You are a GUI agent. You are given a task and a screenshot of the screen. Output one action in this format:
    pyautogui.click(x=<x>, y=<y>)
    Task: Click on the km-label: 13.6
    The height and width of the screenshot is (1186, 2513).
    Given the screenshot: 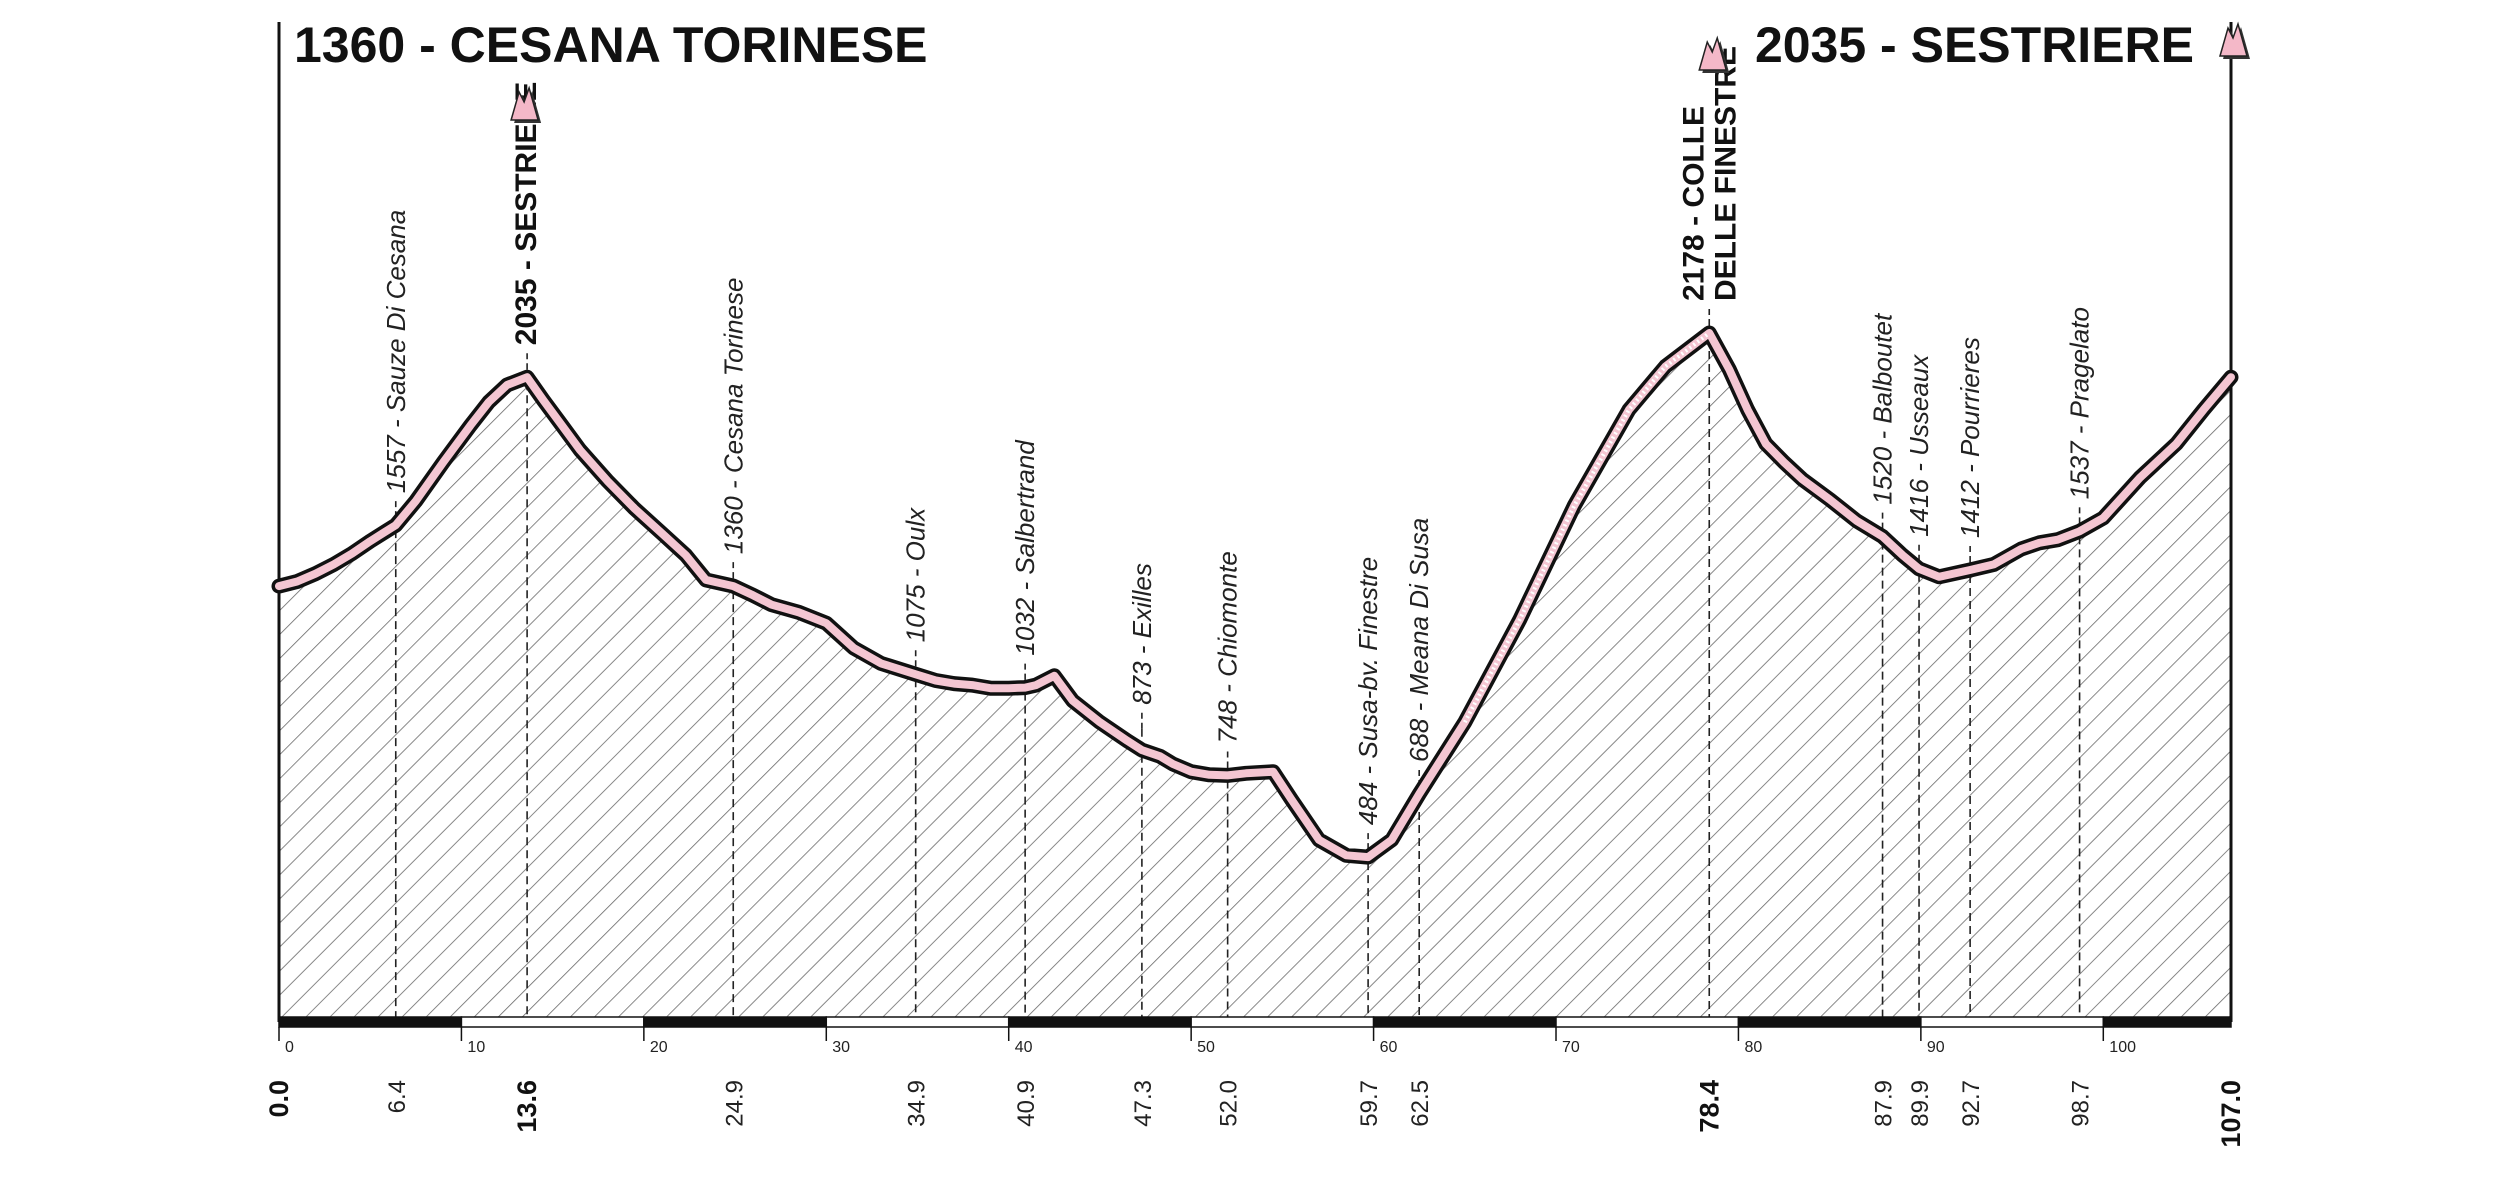 What is the action you would take?
    pyautogui.click(x=527, y=1106)
    